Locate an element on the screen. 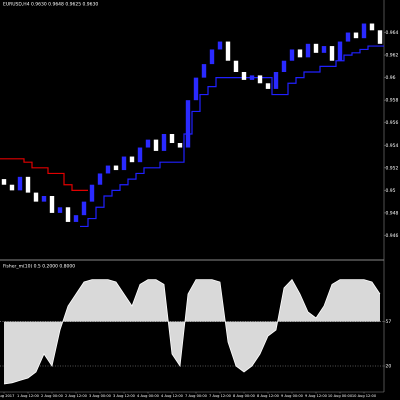  x-tick-label: 10 Aug 00:00 is located at coordinates (340, 396).